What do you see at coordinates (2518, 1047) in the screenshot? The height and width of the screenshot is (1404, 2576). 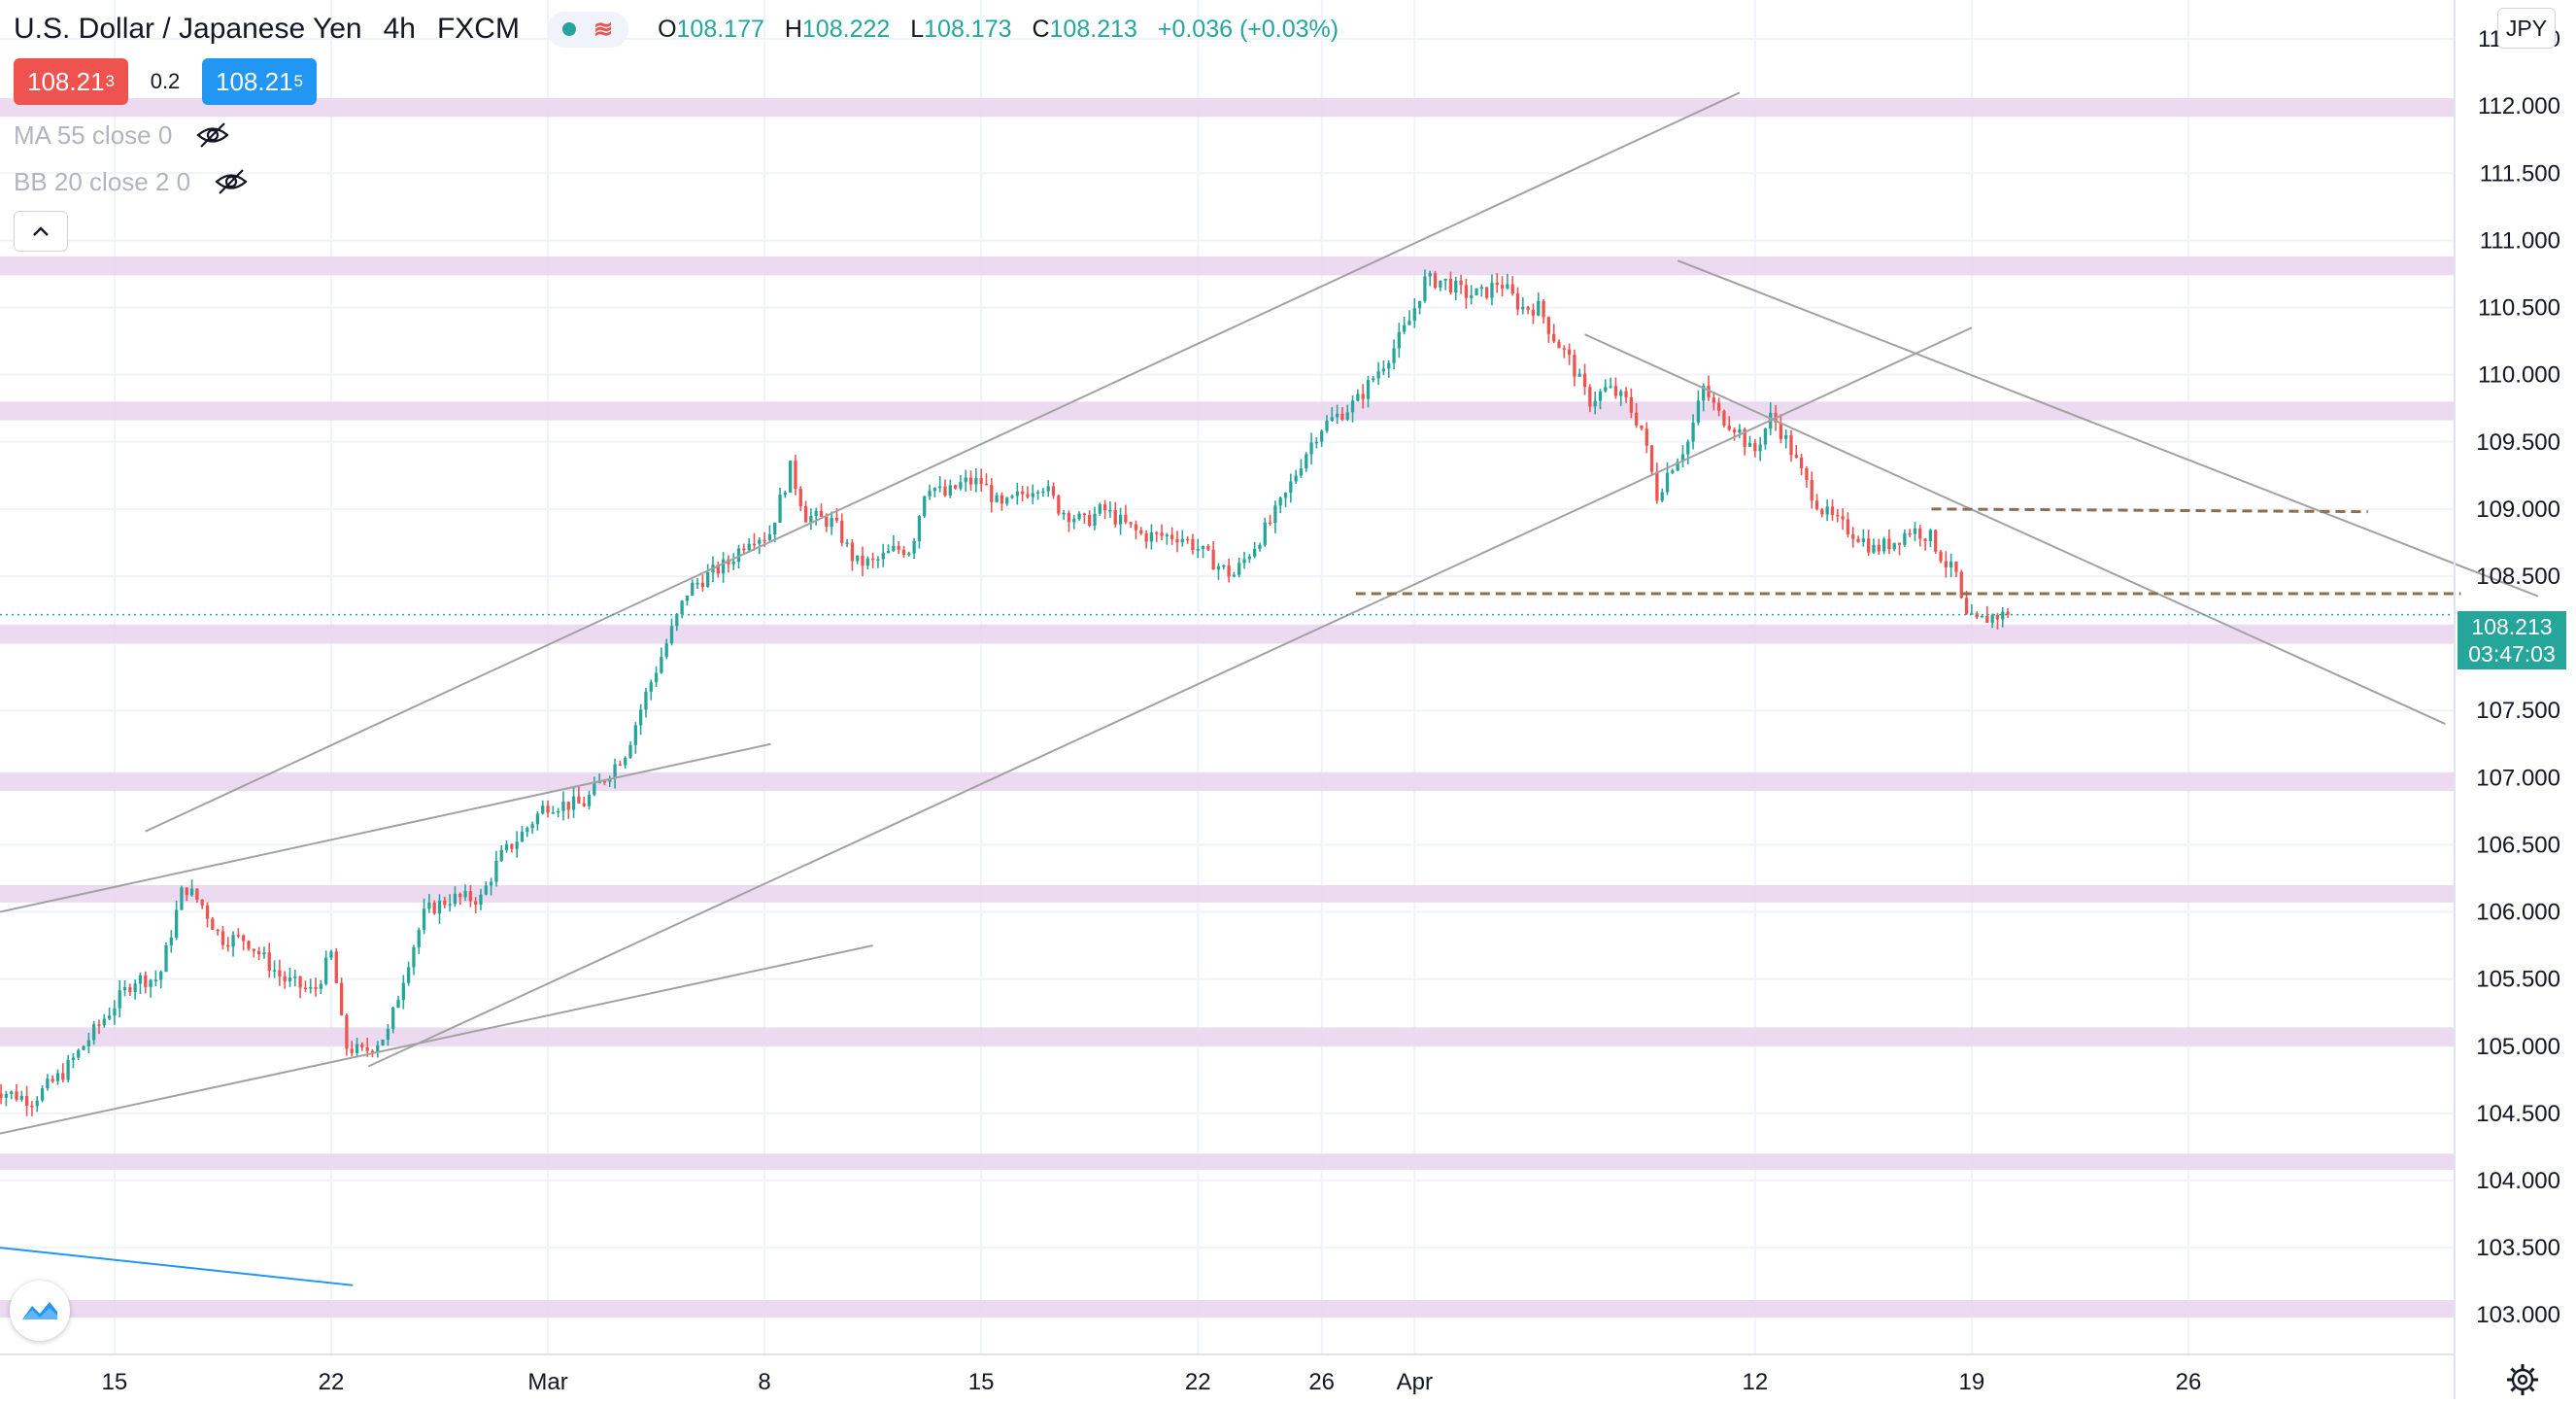 I see `price-tick-label: 105.000` at bounding box center [2518, 1047].